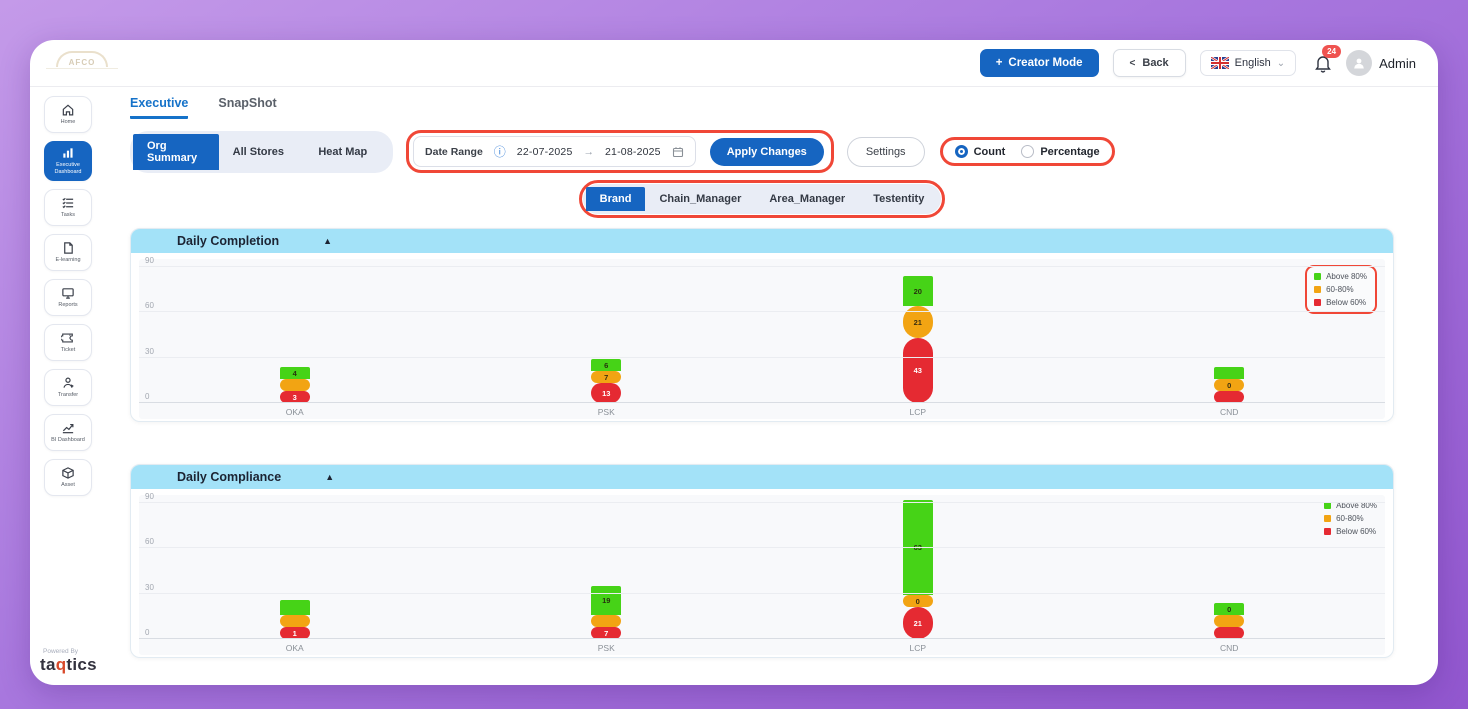 This screenshot has height=709, width=1468. What do you see at coordinates (615, 199) in the screenshot?
I see `group-tab-brand: Brand` at bounding box center [615, 199].